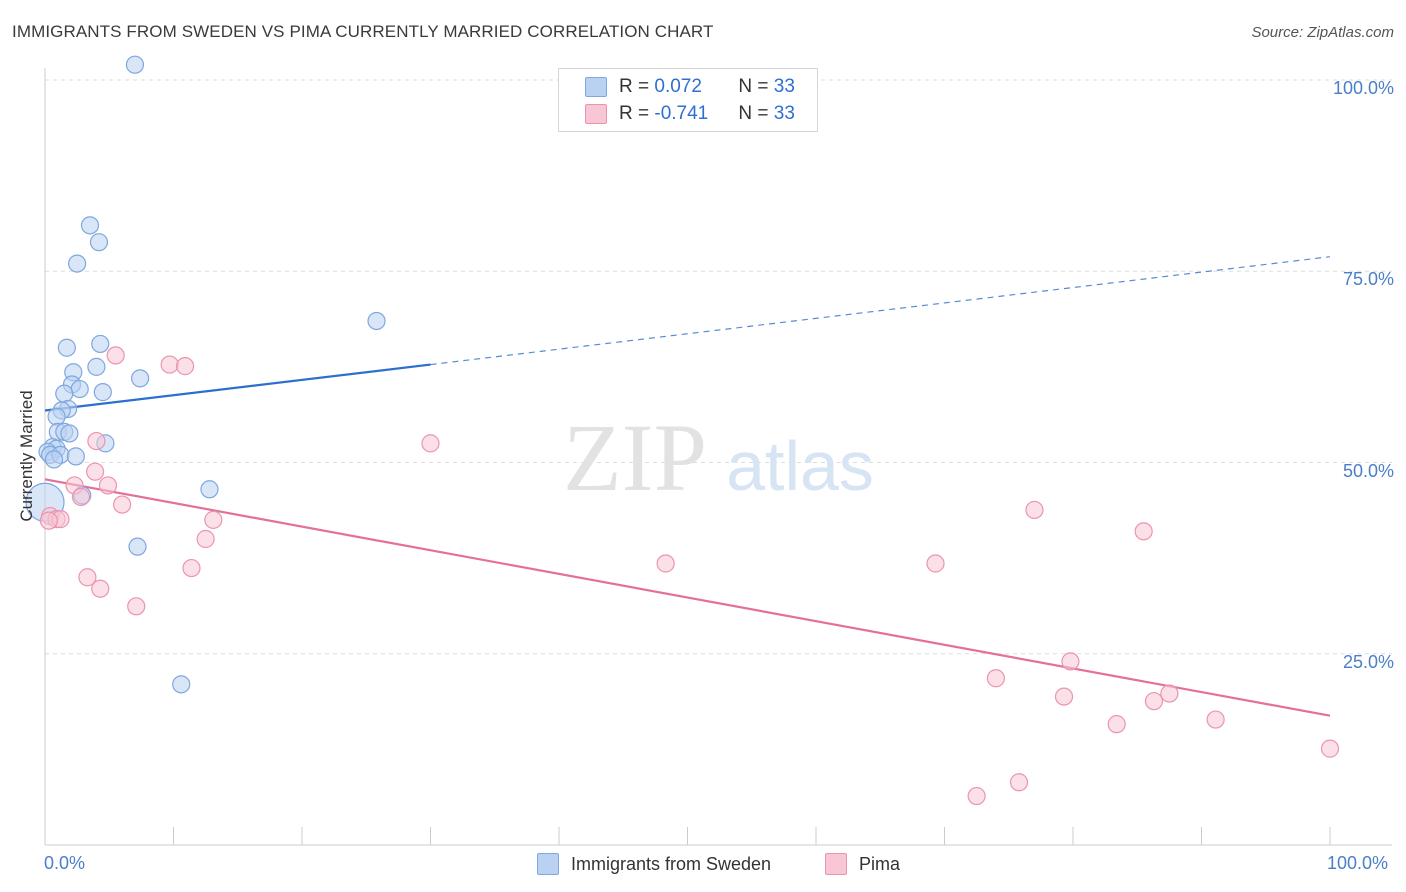  I want to click on y-tick-label: 75.0%, so click(1368, 279).